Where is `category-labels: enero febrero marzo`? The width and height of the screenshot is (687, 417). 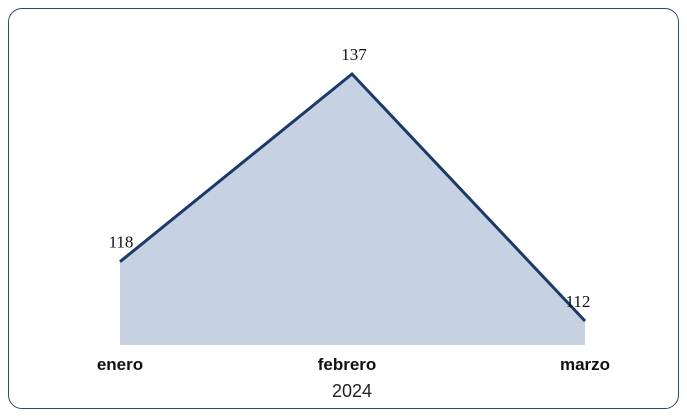 category-labels: enero febrero marzo is located at coordinates (353, 364).